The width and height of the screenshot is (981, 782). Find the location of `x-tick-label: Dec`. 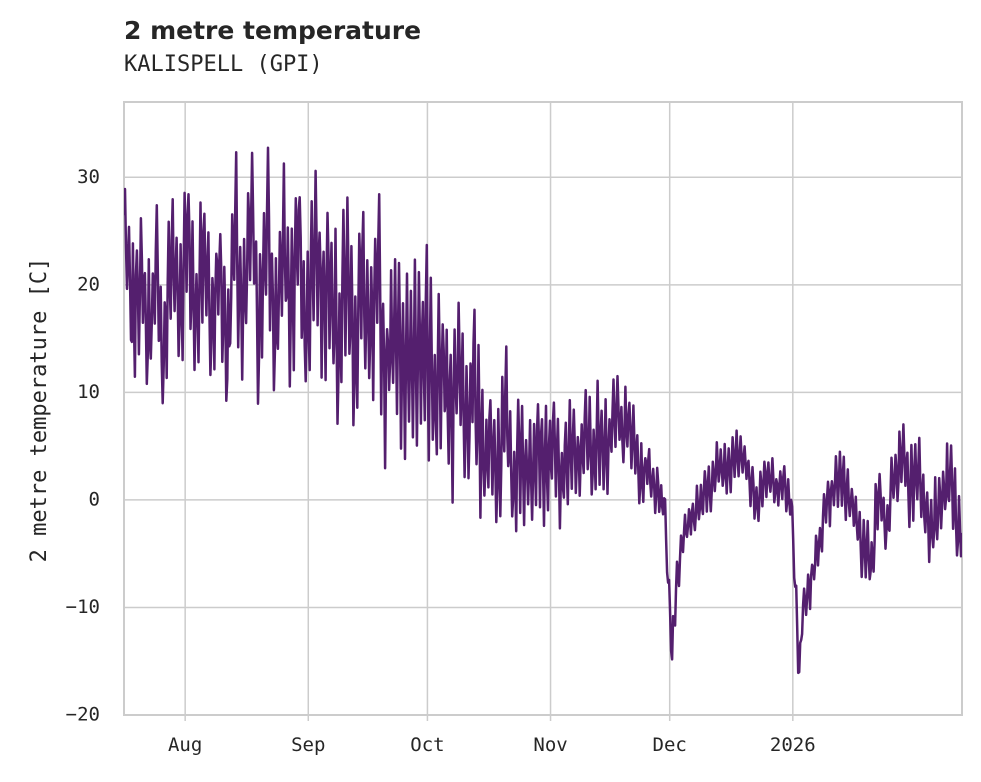

x-tick-label: Dec is located at coordinates (670, 745).